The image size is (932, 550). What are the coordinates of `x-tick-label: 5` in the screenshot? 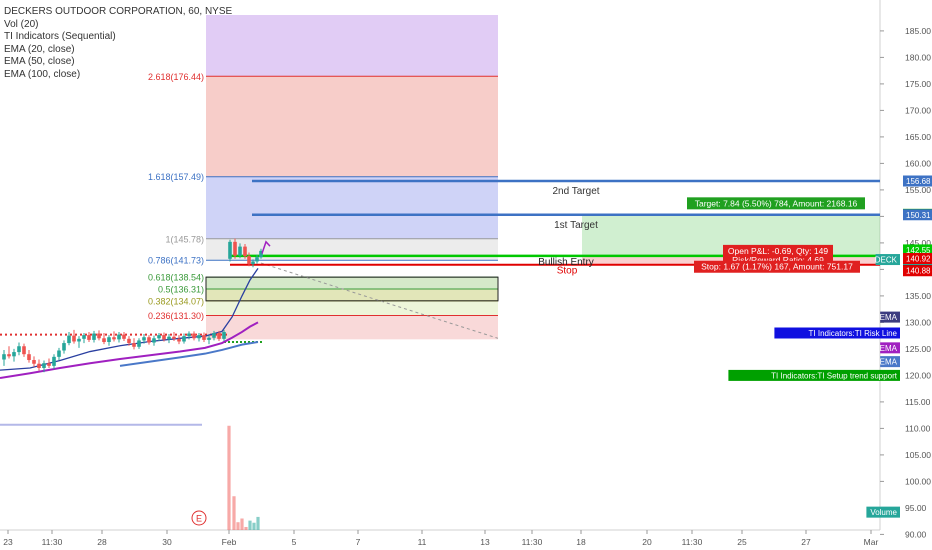 It's located at (294, 542).